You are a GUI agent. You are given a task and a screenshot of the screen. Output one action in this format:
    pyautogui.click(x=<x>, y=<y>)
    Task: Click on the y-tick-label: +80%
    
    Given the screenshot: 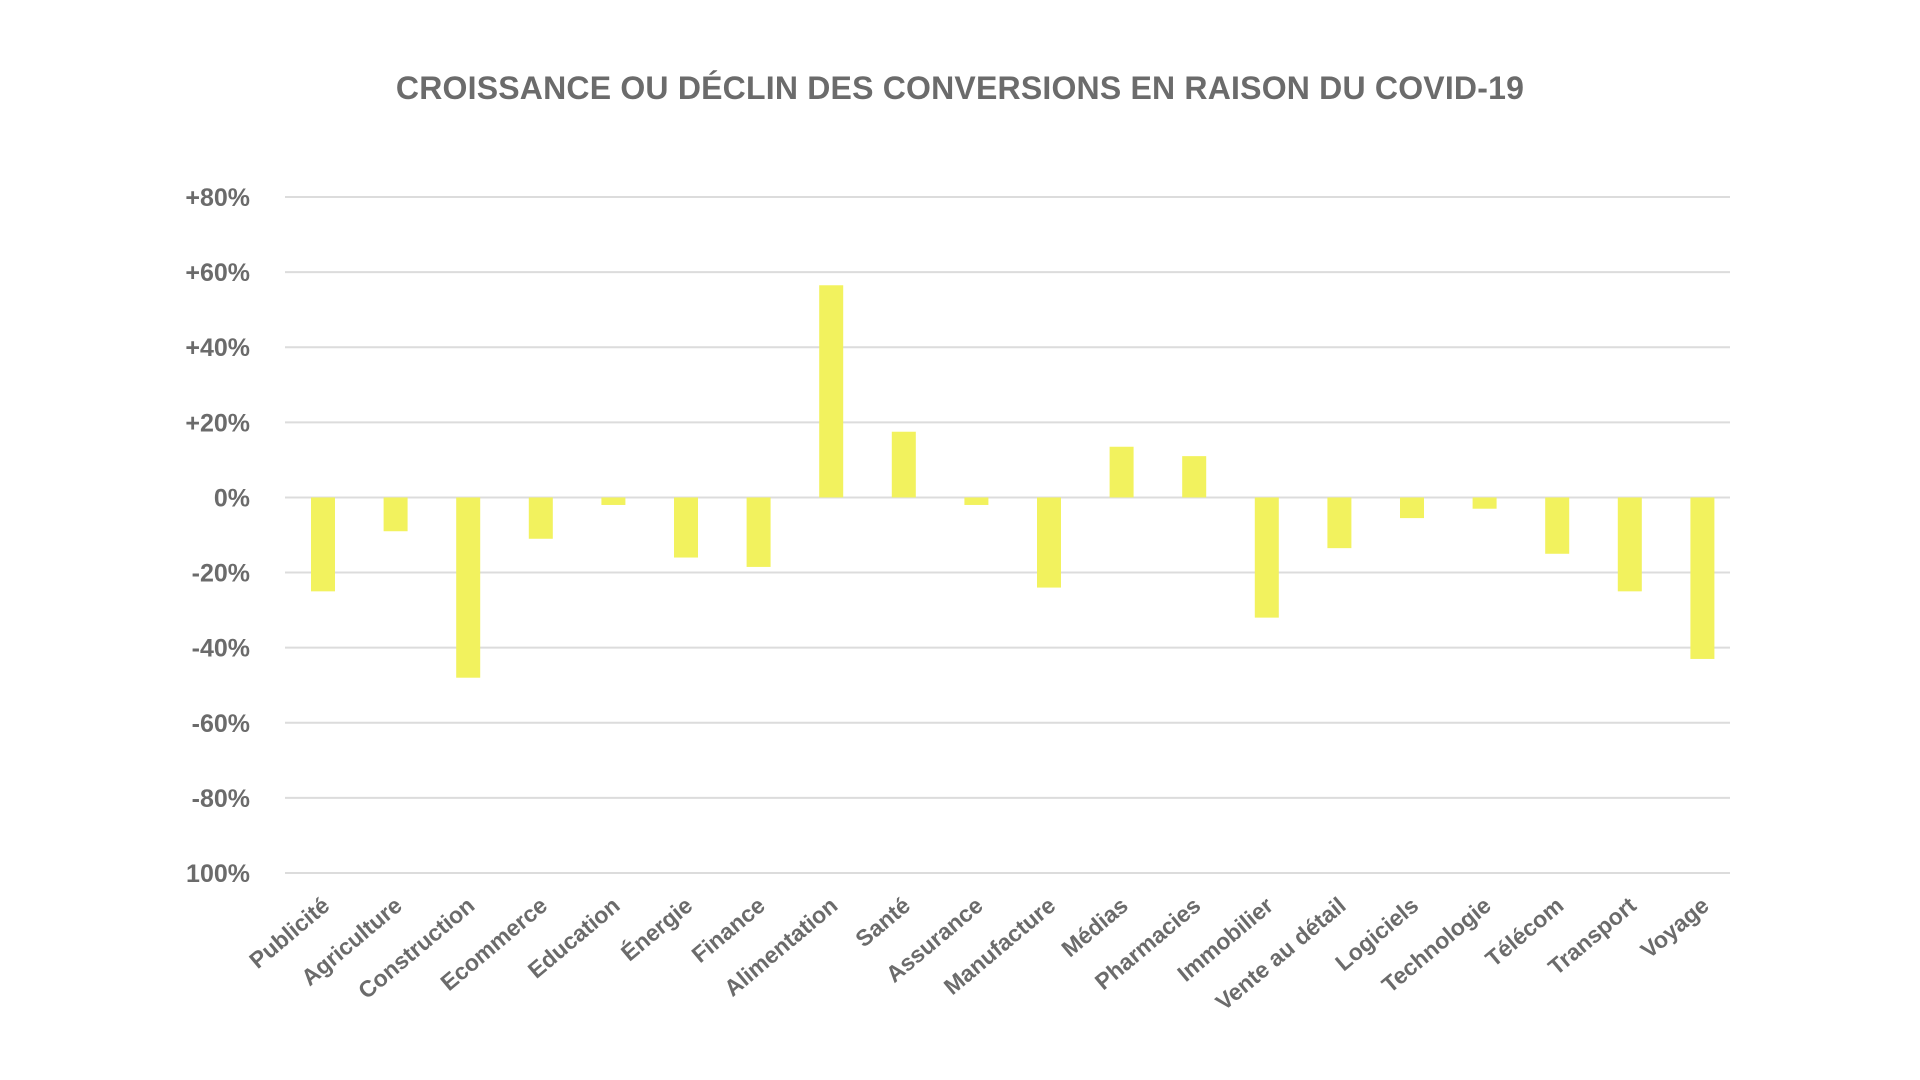 What is the action you would take?
    pyautogui.click(x=217, y=198)
    